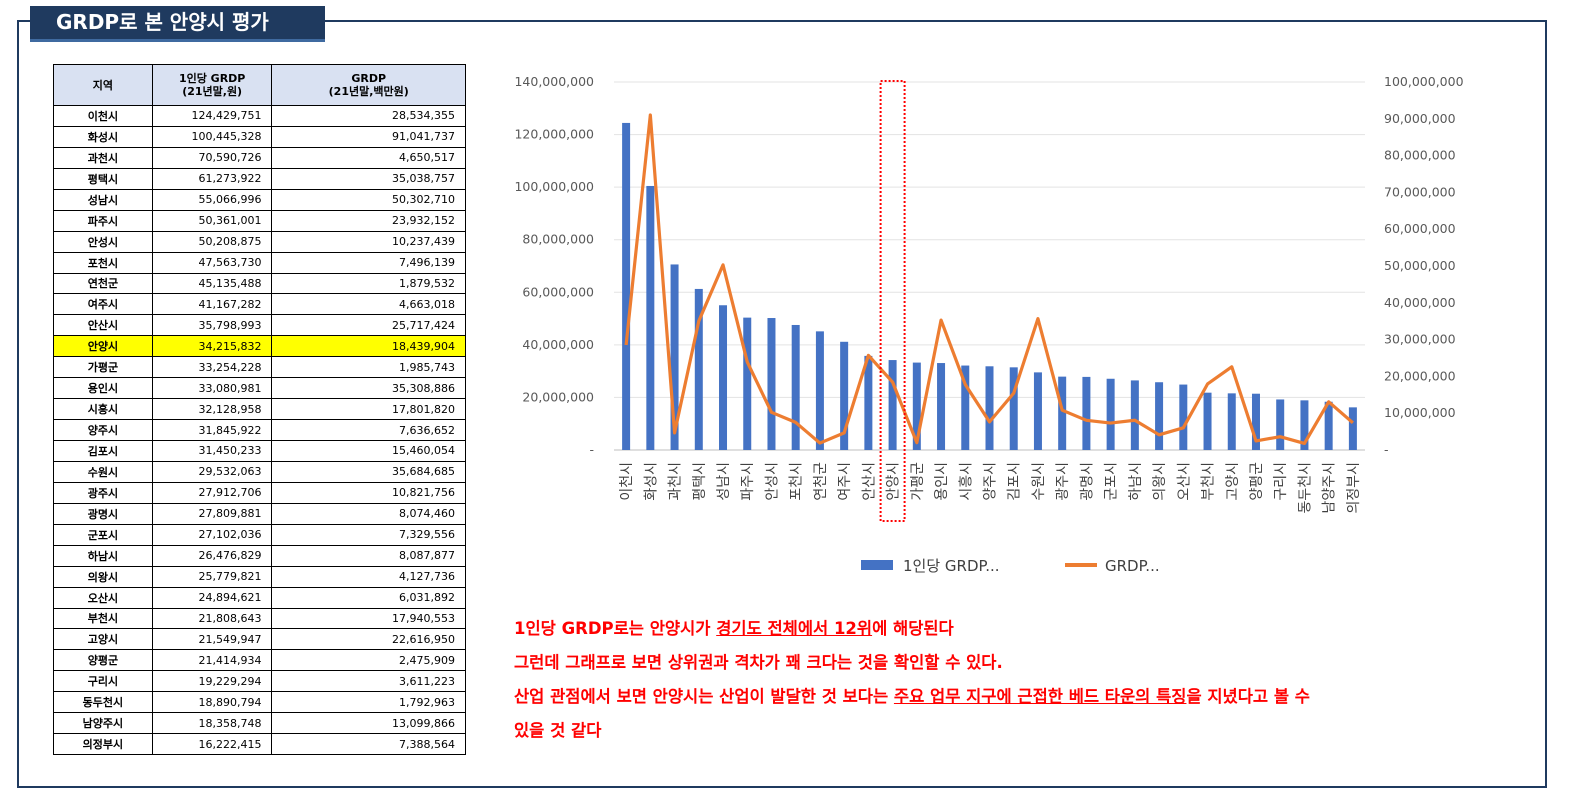 The image size is (1587, 809). I want to click on category-label: 화성시, so click(651, 481).